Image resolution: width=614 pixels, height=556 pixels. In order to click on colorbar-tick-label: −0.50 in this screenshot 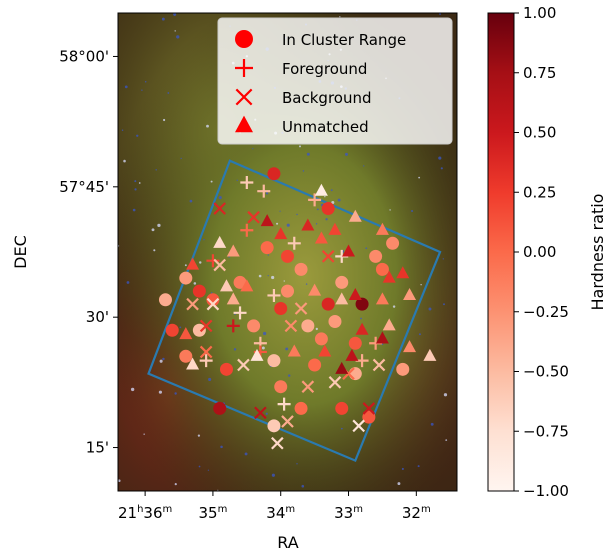, I will do `click(546, 372)`.